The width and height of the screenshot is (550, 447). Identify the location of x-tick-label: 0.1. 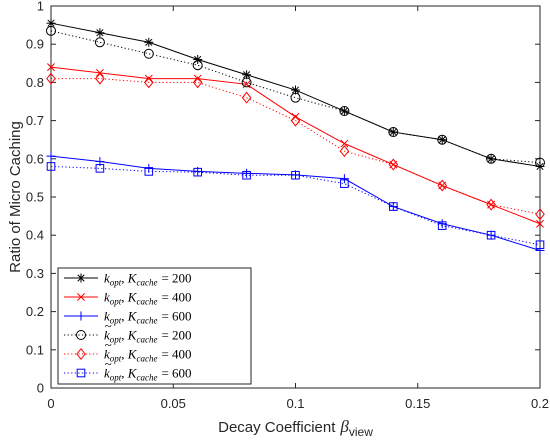
(295, 403).